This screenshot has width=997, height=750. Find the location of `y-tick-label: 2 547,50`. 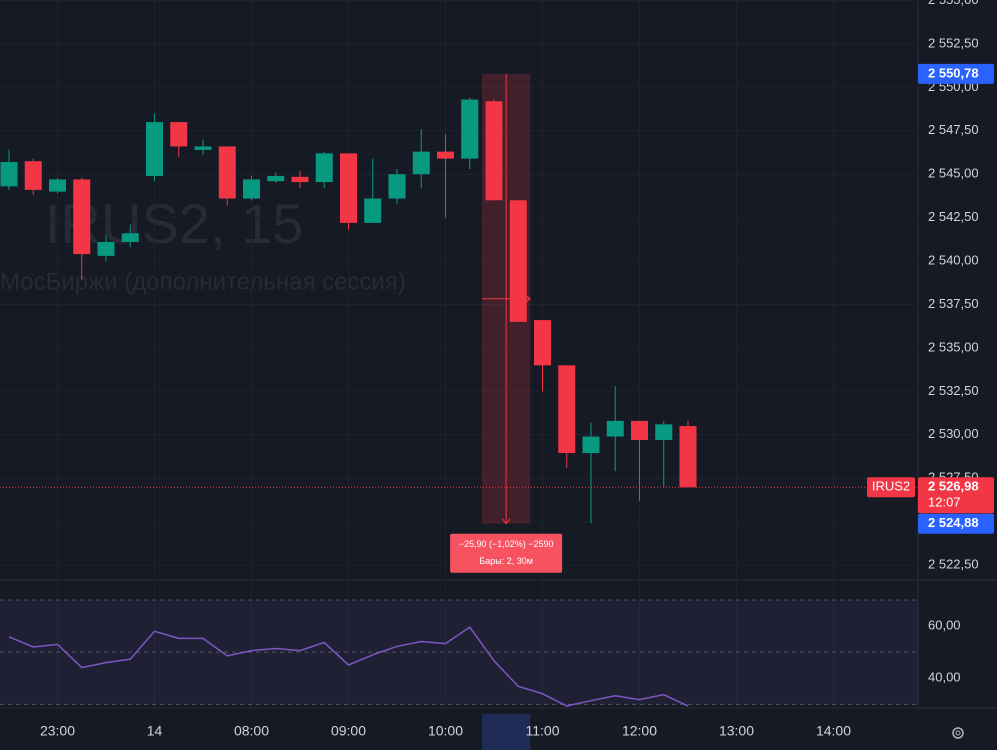

y-tick-label: 2 547,50 is located at coordinates (953, 129).